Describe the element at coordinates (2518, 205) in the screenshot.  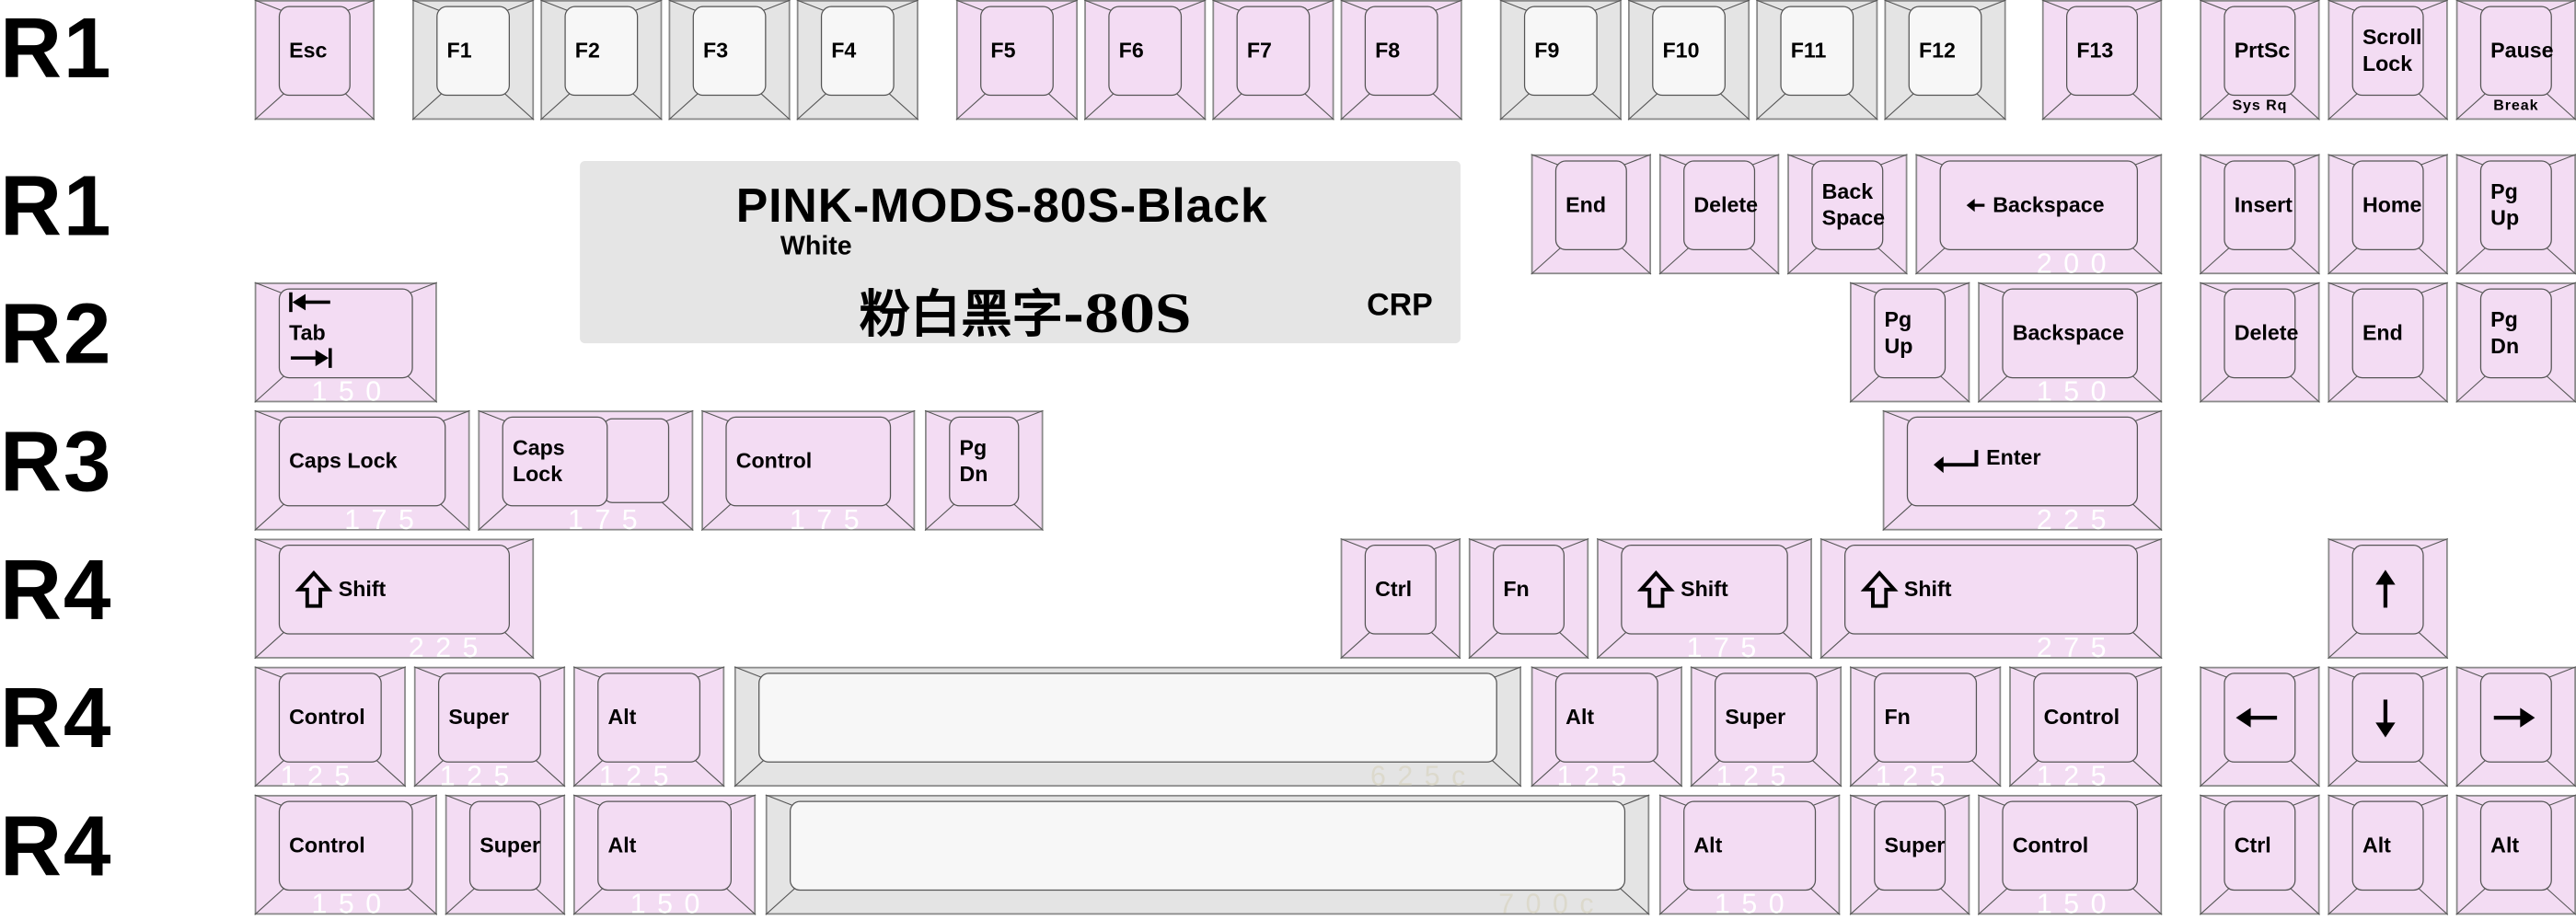
I see `key-legend: Pg Up` at that location.